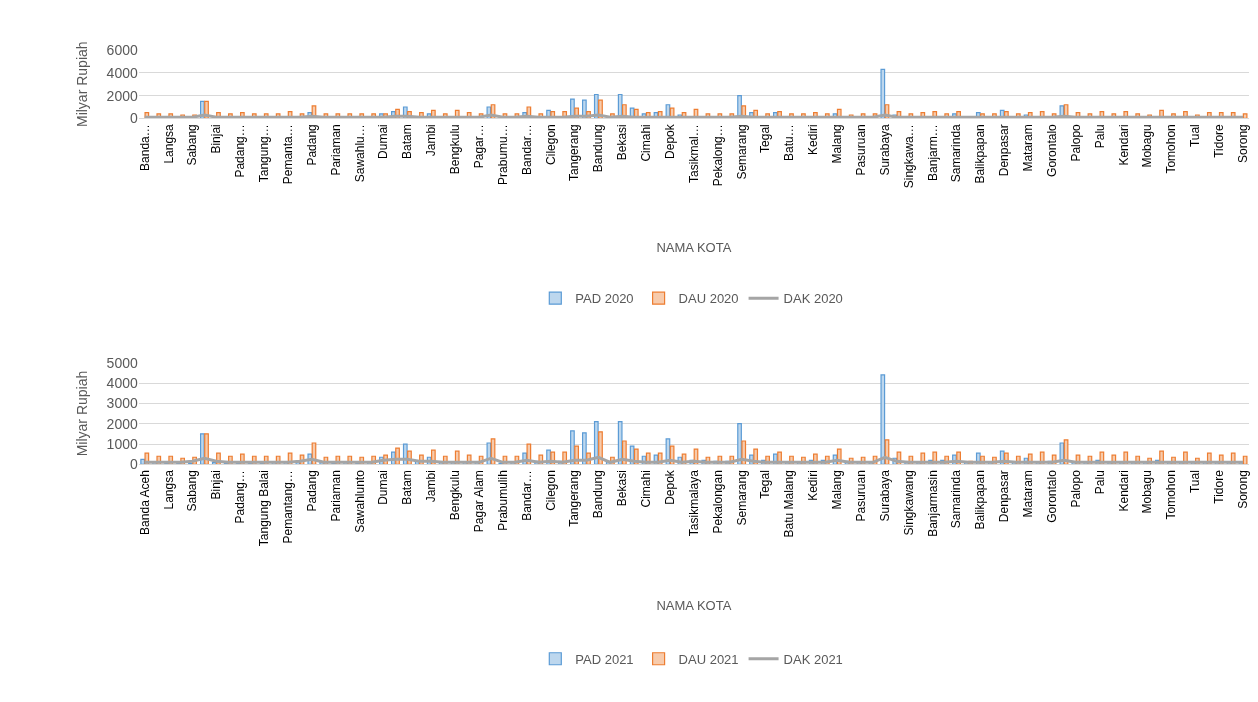 The image size is (1258, 702). Describe the element at coordinates (1028, 148) in the screenshot. I see `x-tick-label: Mataram` at that location.